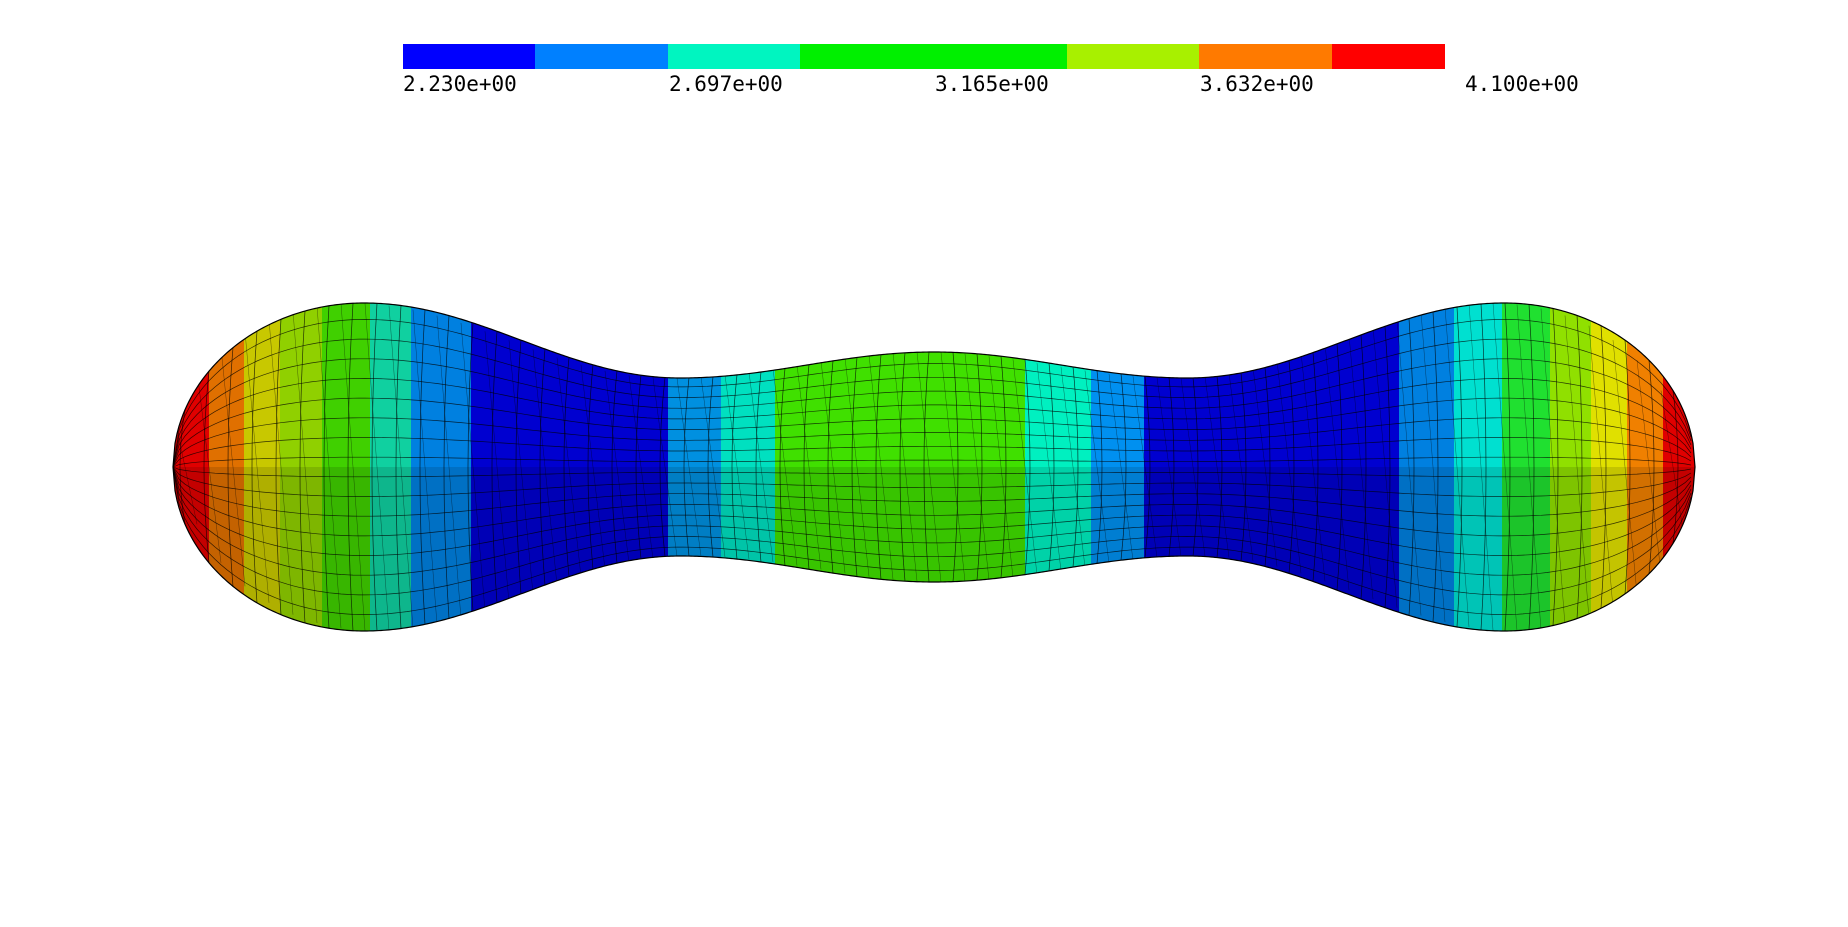  I want to click on colorbar-label: 3.632e+00, so click(1257, 84).